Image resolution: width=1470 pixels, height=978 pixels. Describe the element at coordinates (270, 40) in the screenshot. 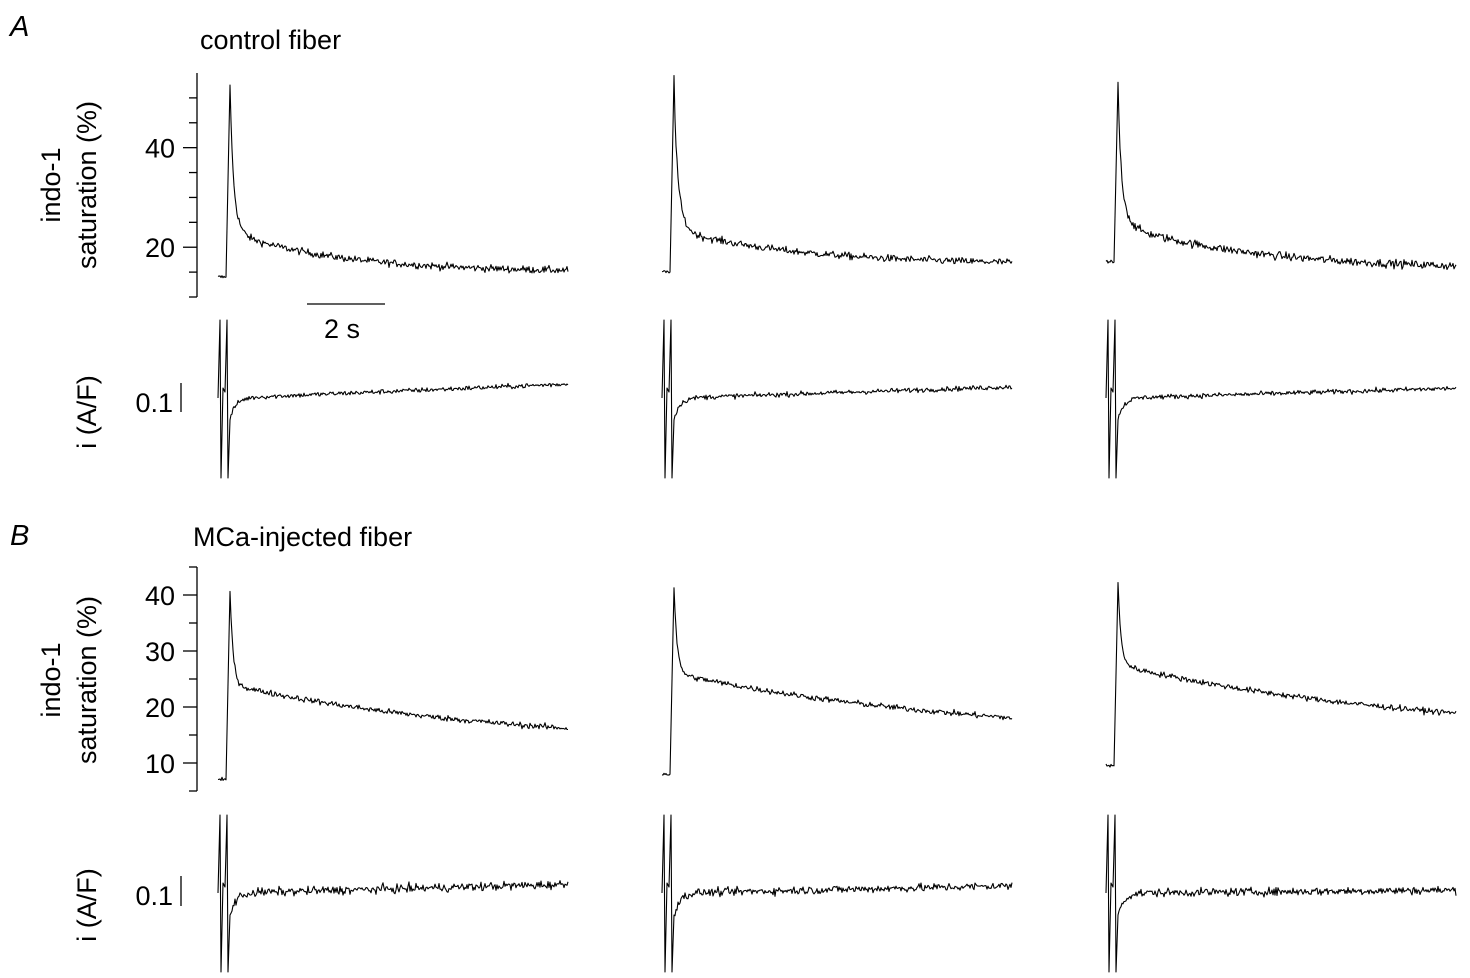

I see `panel-a-title: control fiber` at that location.